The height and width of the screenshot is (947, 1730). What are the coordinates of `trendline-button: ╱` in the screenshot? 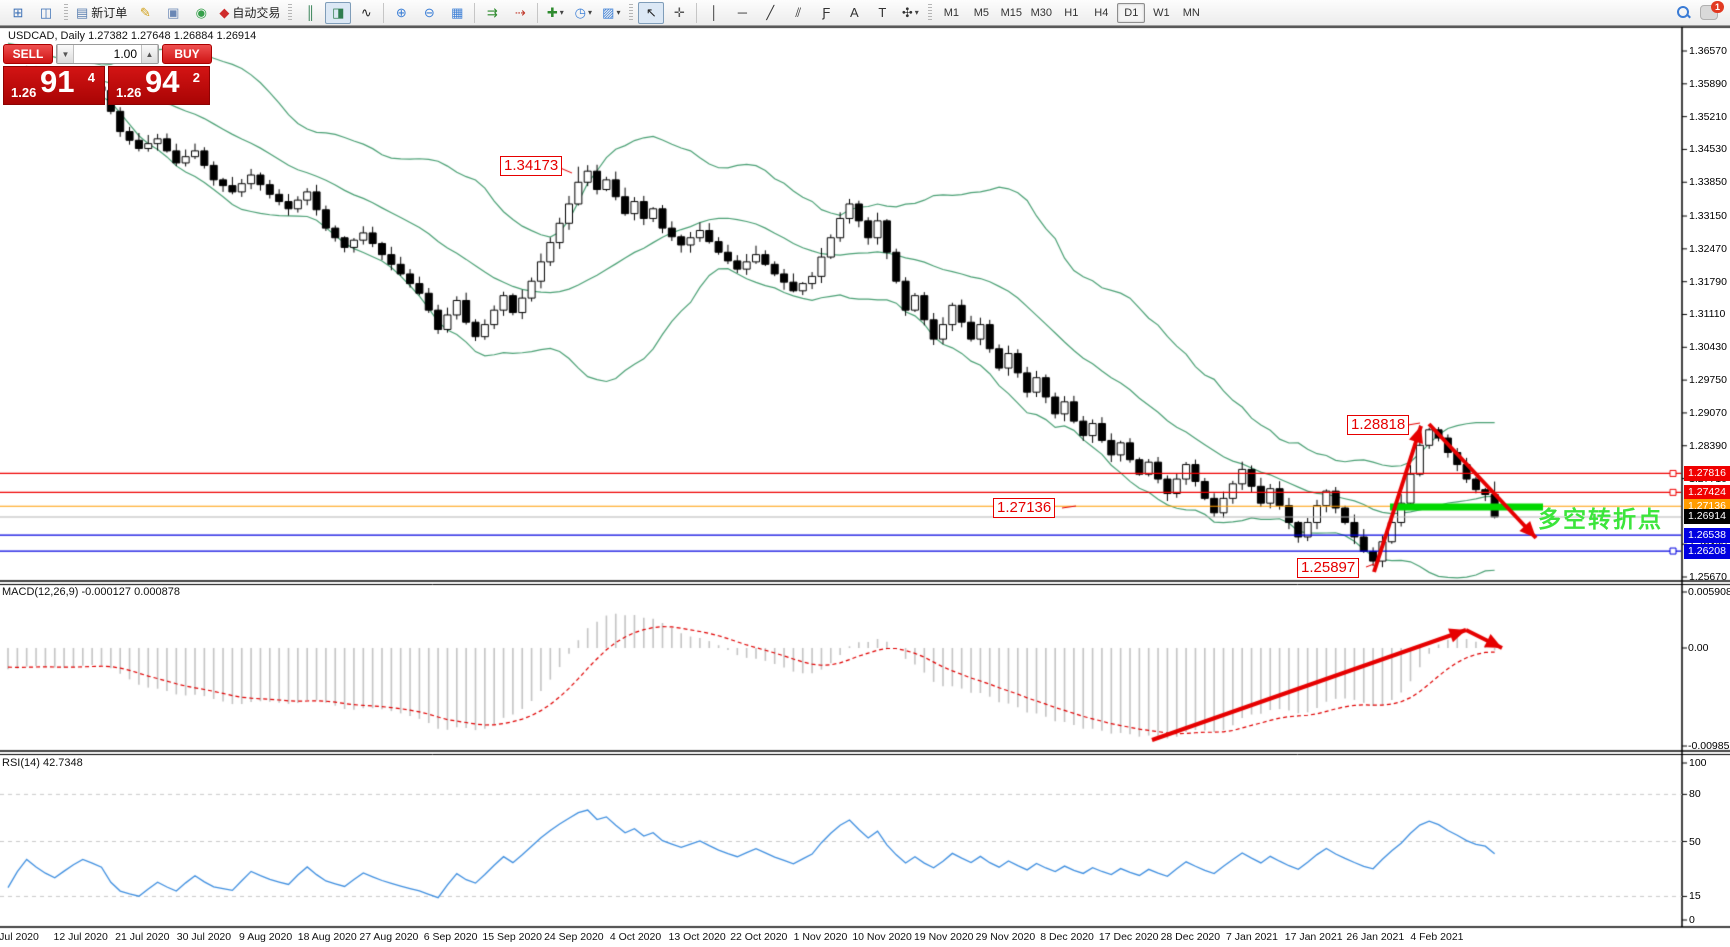 It's located at (770, 13).